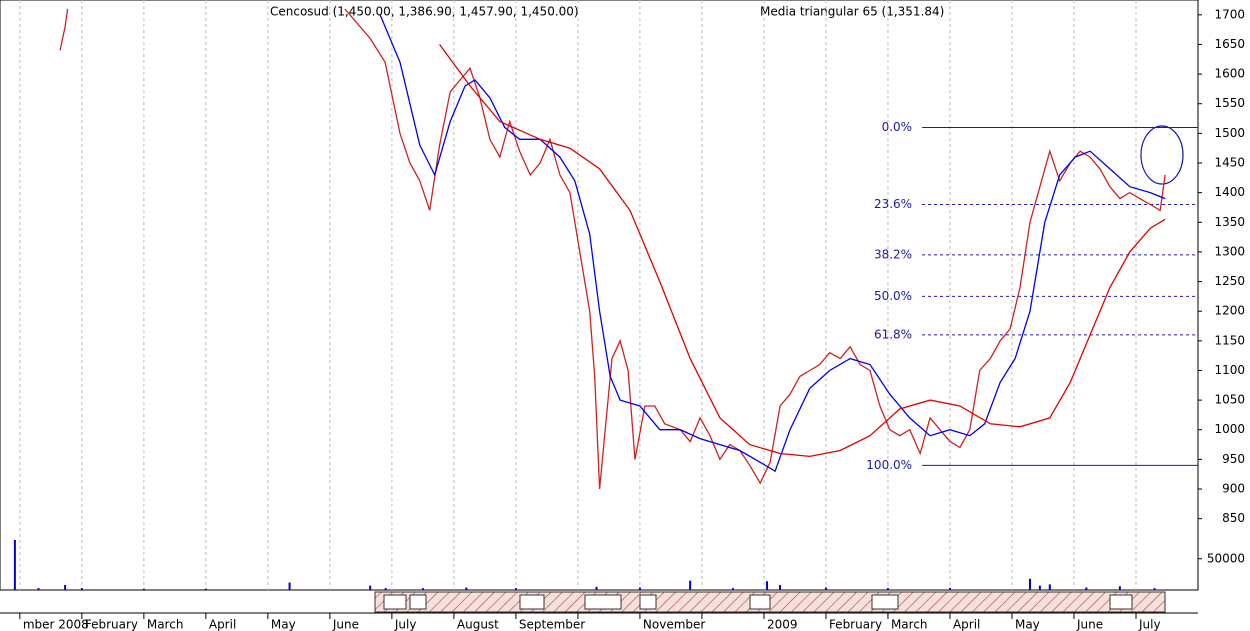  What do you see at coordinates (1229, 163) in the screenshot?
I see `y-tick-label: 1450` at bounding box center [1229, 163].